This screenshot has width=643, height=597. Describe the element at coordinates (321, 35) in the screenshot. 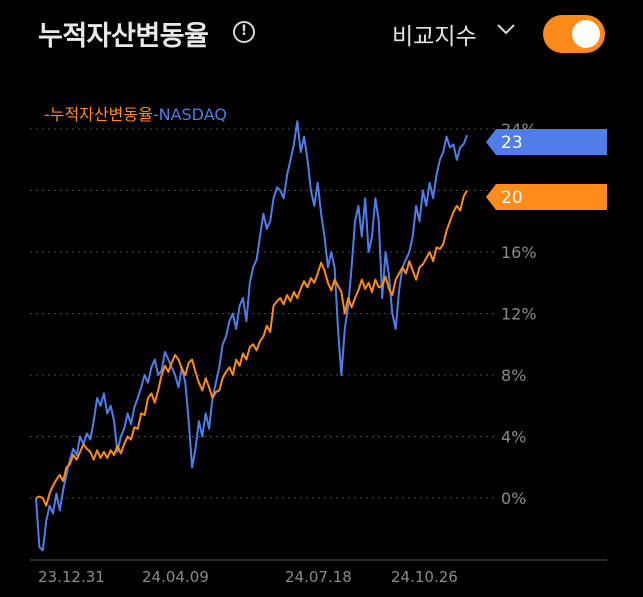

I see `chart-header: 누적자산변동율 ! 비교지수` at that location.